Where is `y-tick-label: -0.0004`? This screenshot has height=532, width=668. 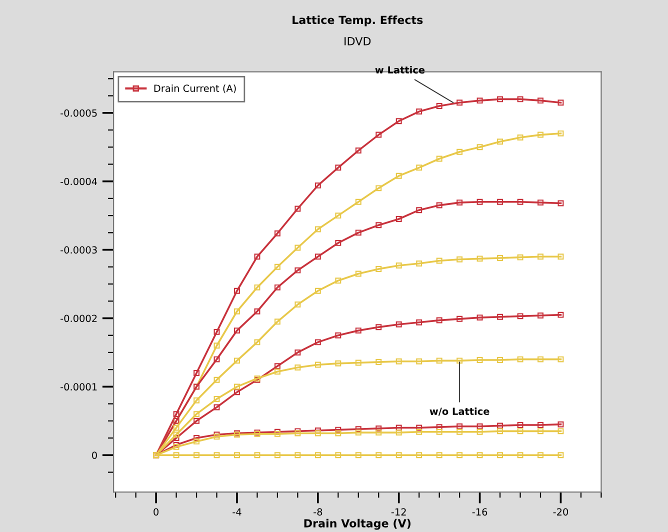
y-tick-label: -0.0004 is located at coordinates (79, 182).